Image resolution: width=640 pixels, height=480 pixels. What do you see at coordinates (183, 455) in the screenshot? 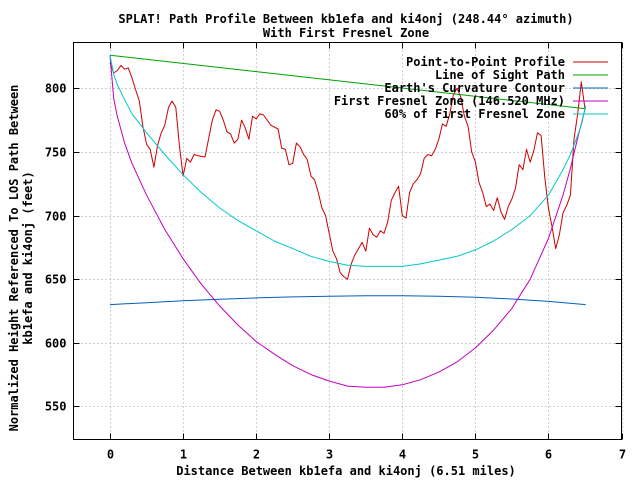
I see `x-tick-label: 1` at bounding box center [183, 455].